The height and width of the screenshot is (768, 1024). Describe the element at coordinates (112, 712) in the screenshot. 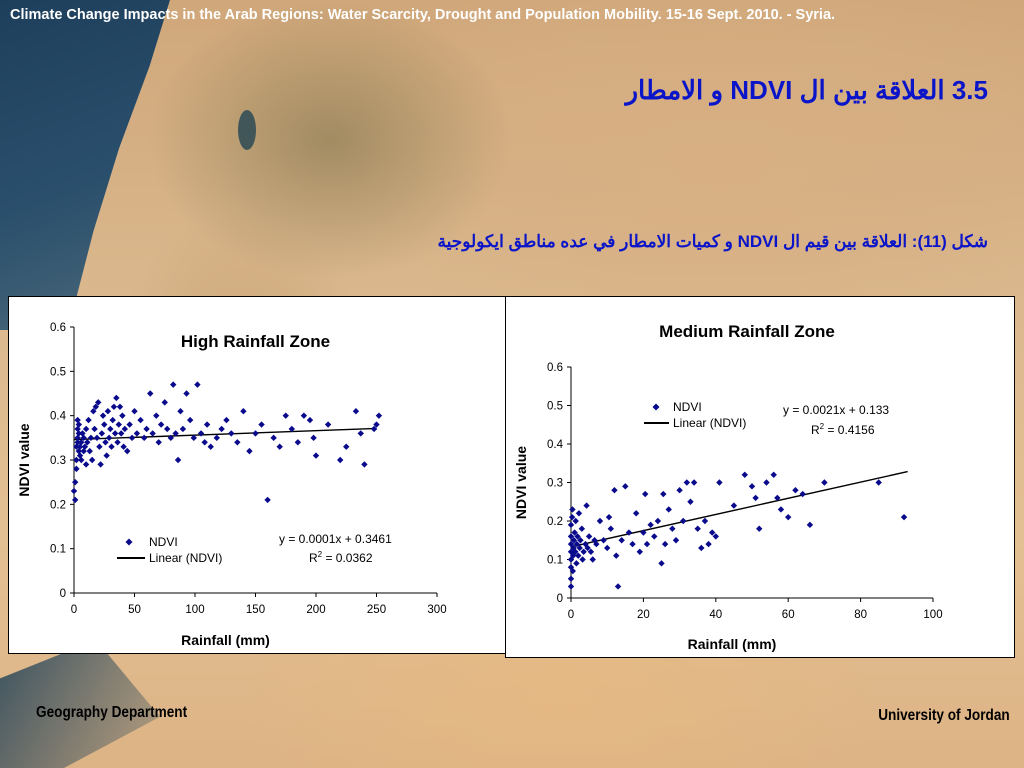

I see `department-label: Geography Department` at that location.